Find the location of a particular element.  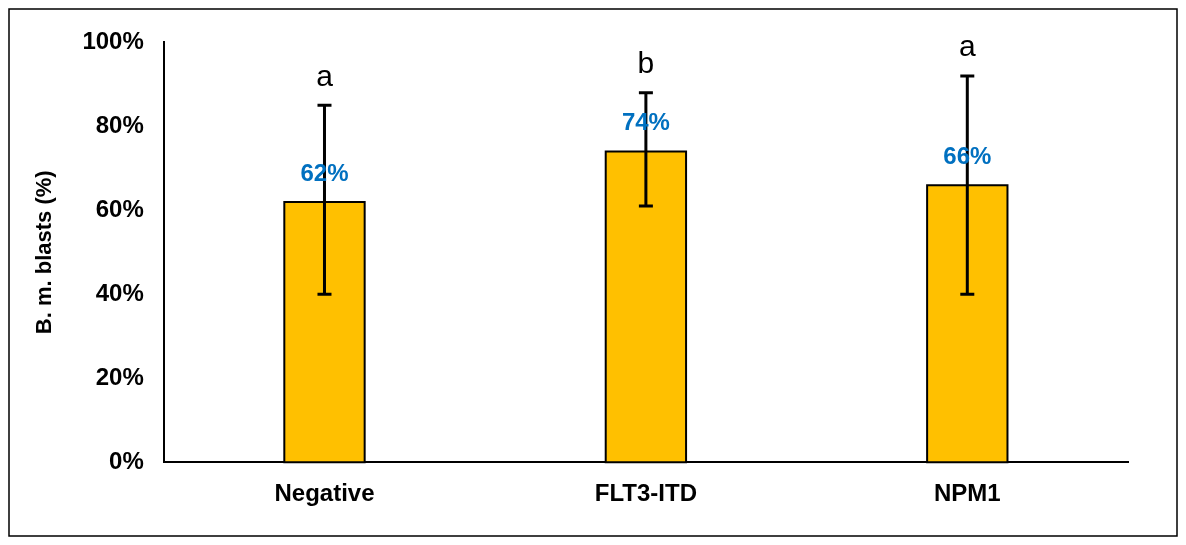

annotation: b is located at coordinates (646, 63).